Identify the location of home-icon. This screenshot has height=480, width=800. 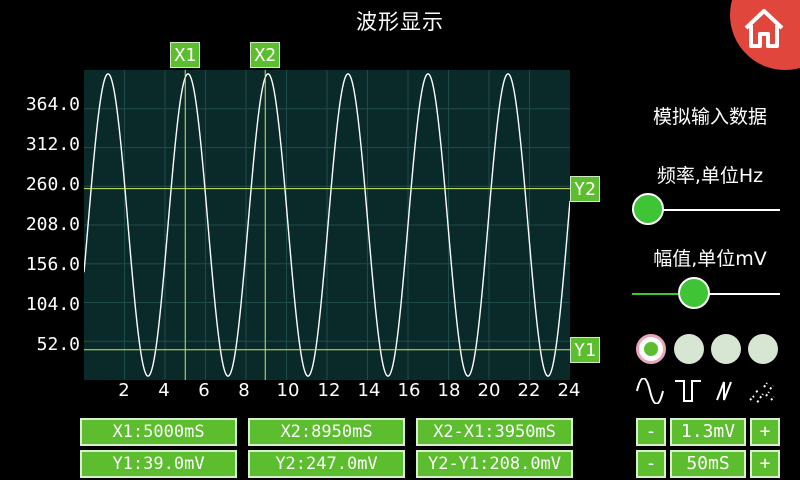
(764, 28).